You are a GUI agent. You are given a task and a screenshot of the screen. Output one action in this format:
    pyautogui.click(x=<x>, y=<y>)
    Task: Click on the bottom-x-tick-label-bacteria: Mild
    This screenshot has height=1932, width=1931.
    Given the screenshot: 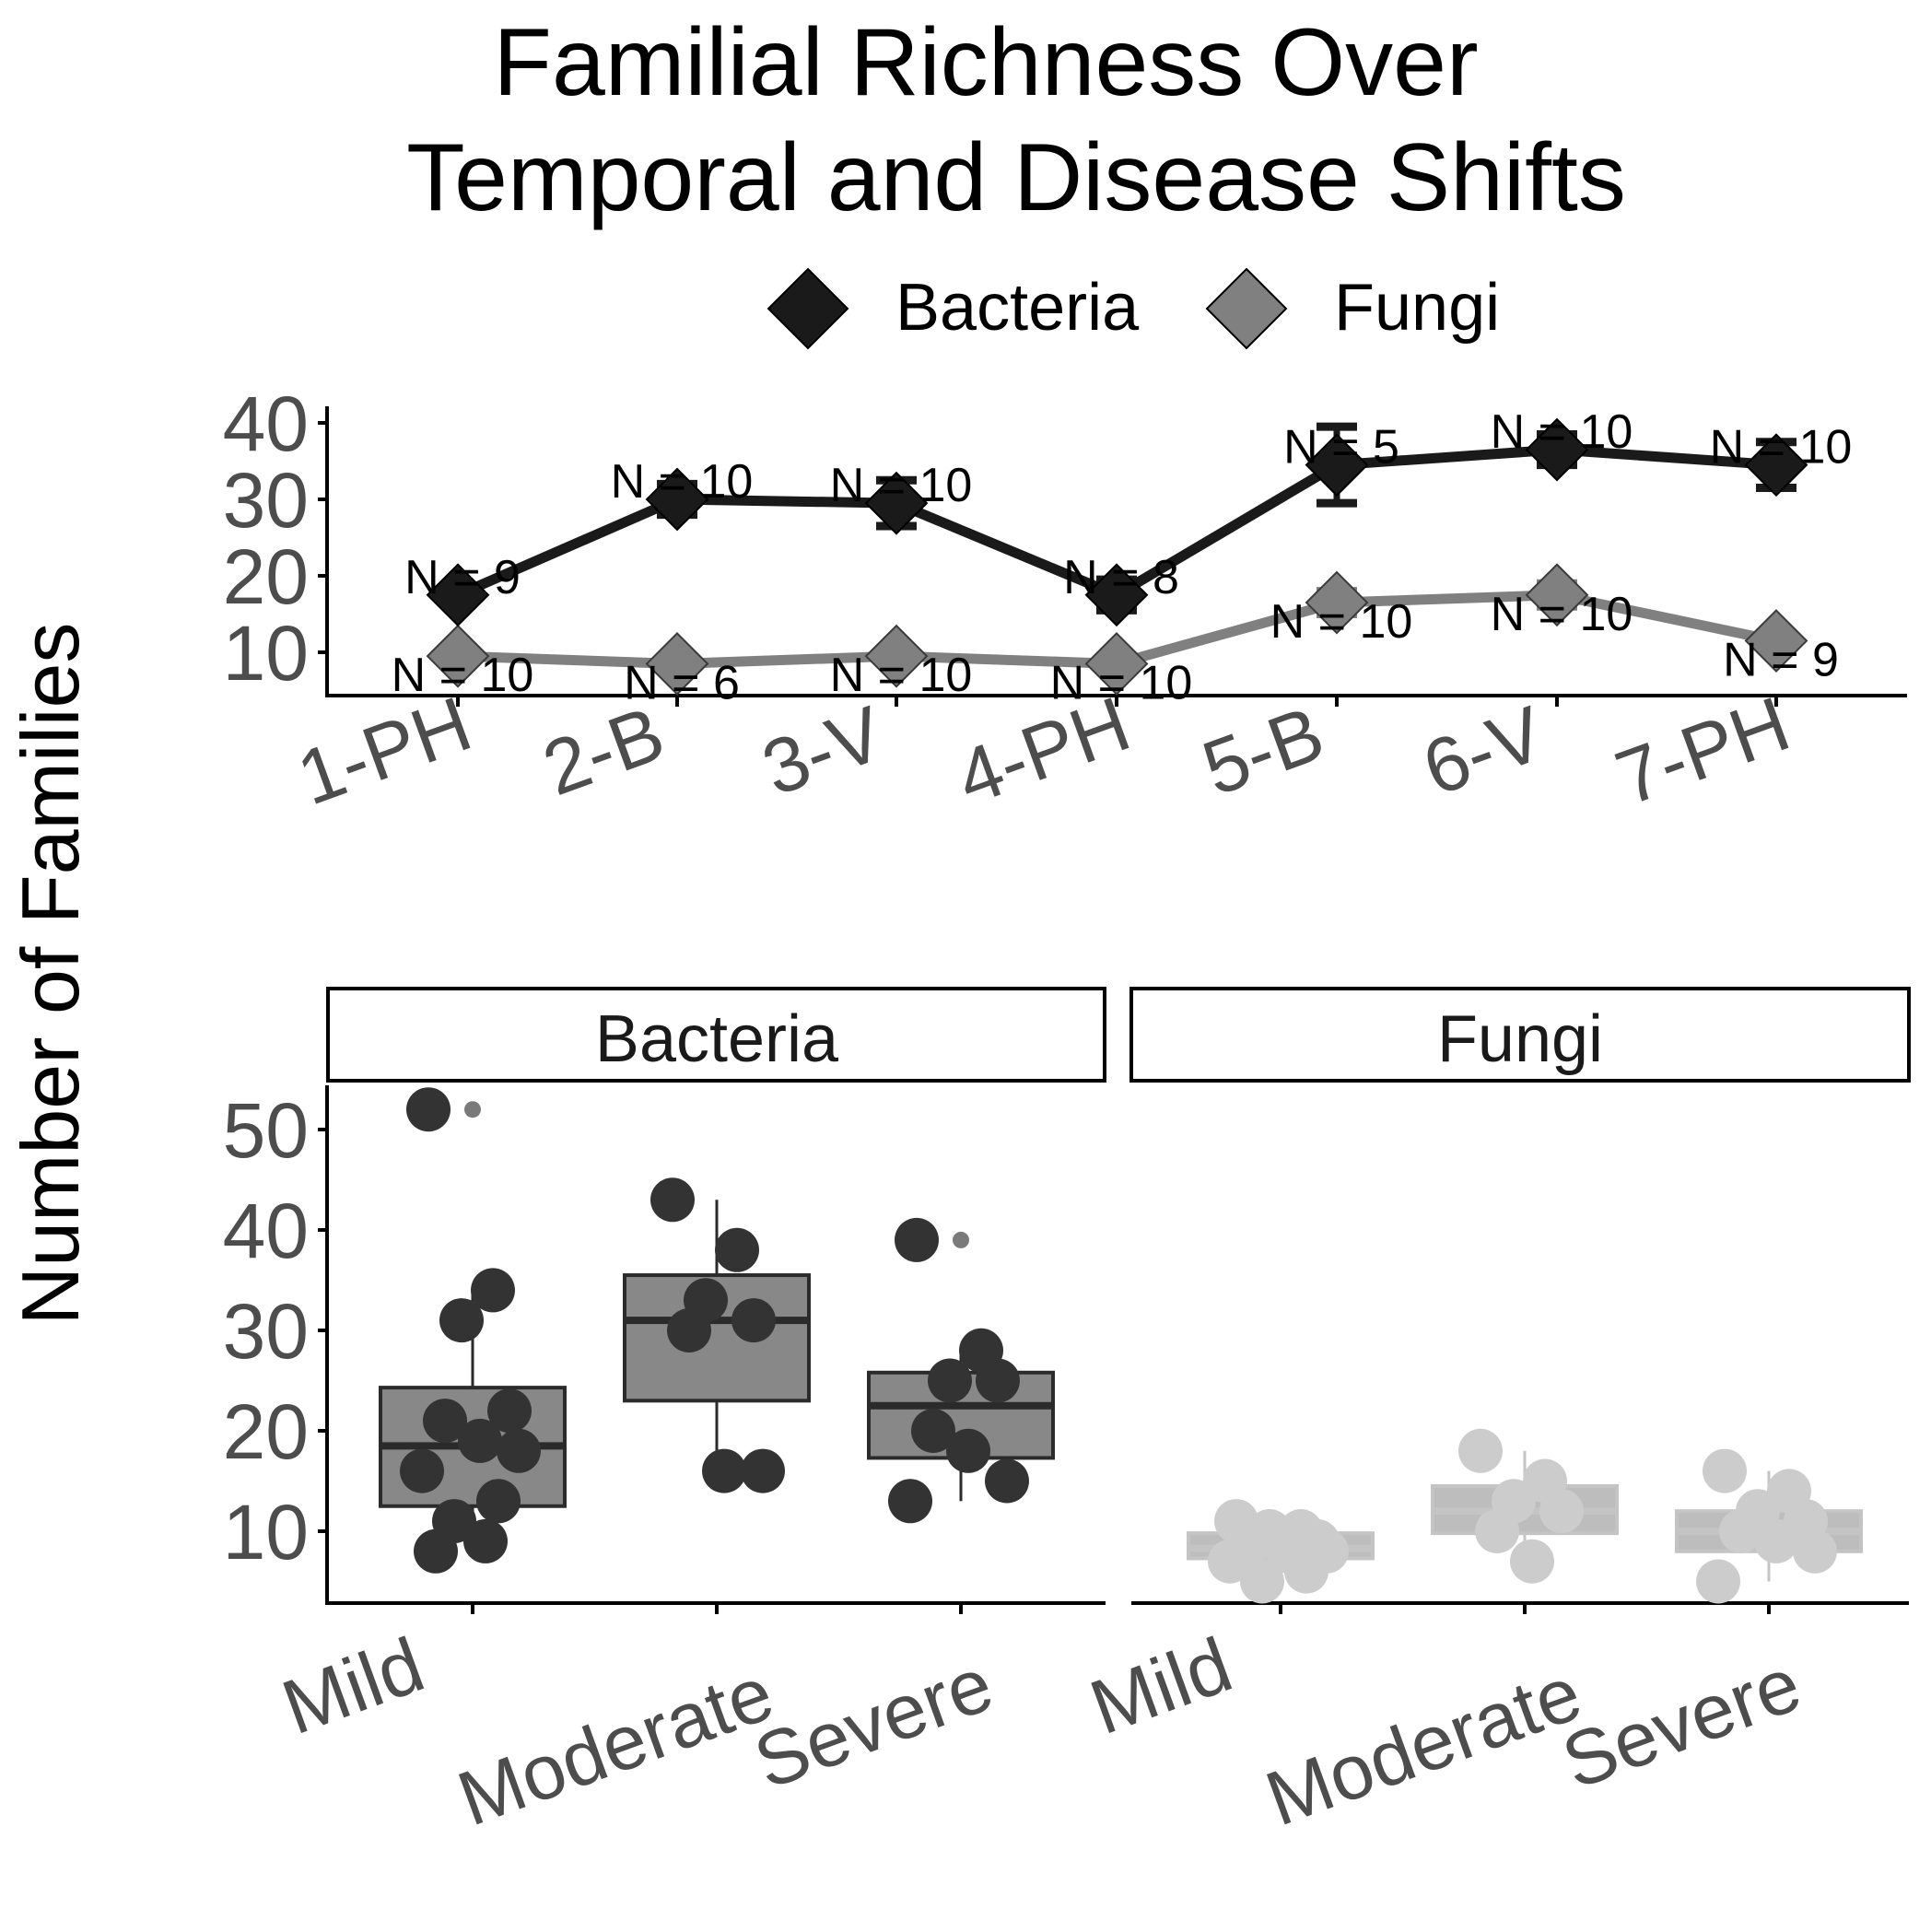 What is the action you would take?
    pyautogui.click(x=353, y=1686)
    